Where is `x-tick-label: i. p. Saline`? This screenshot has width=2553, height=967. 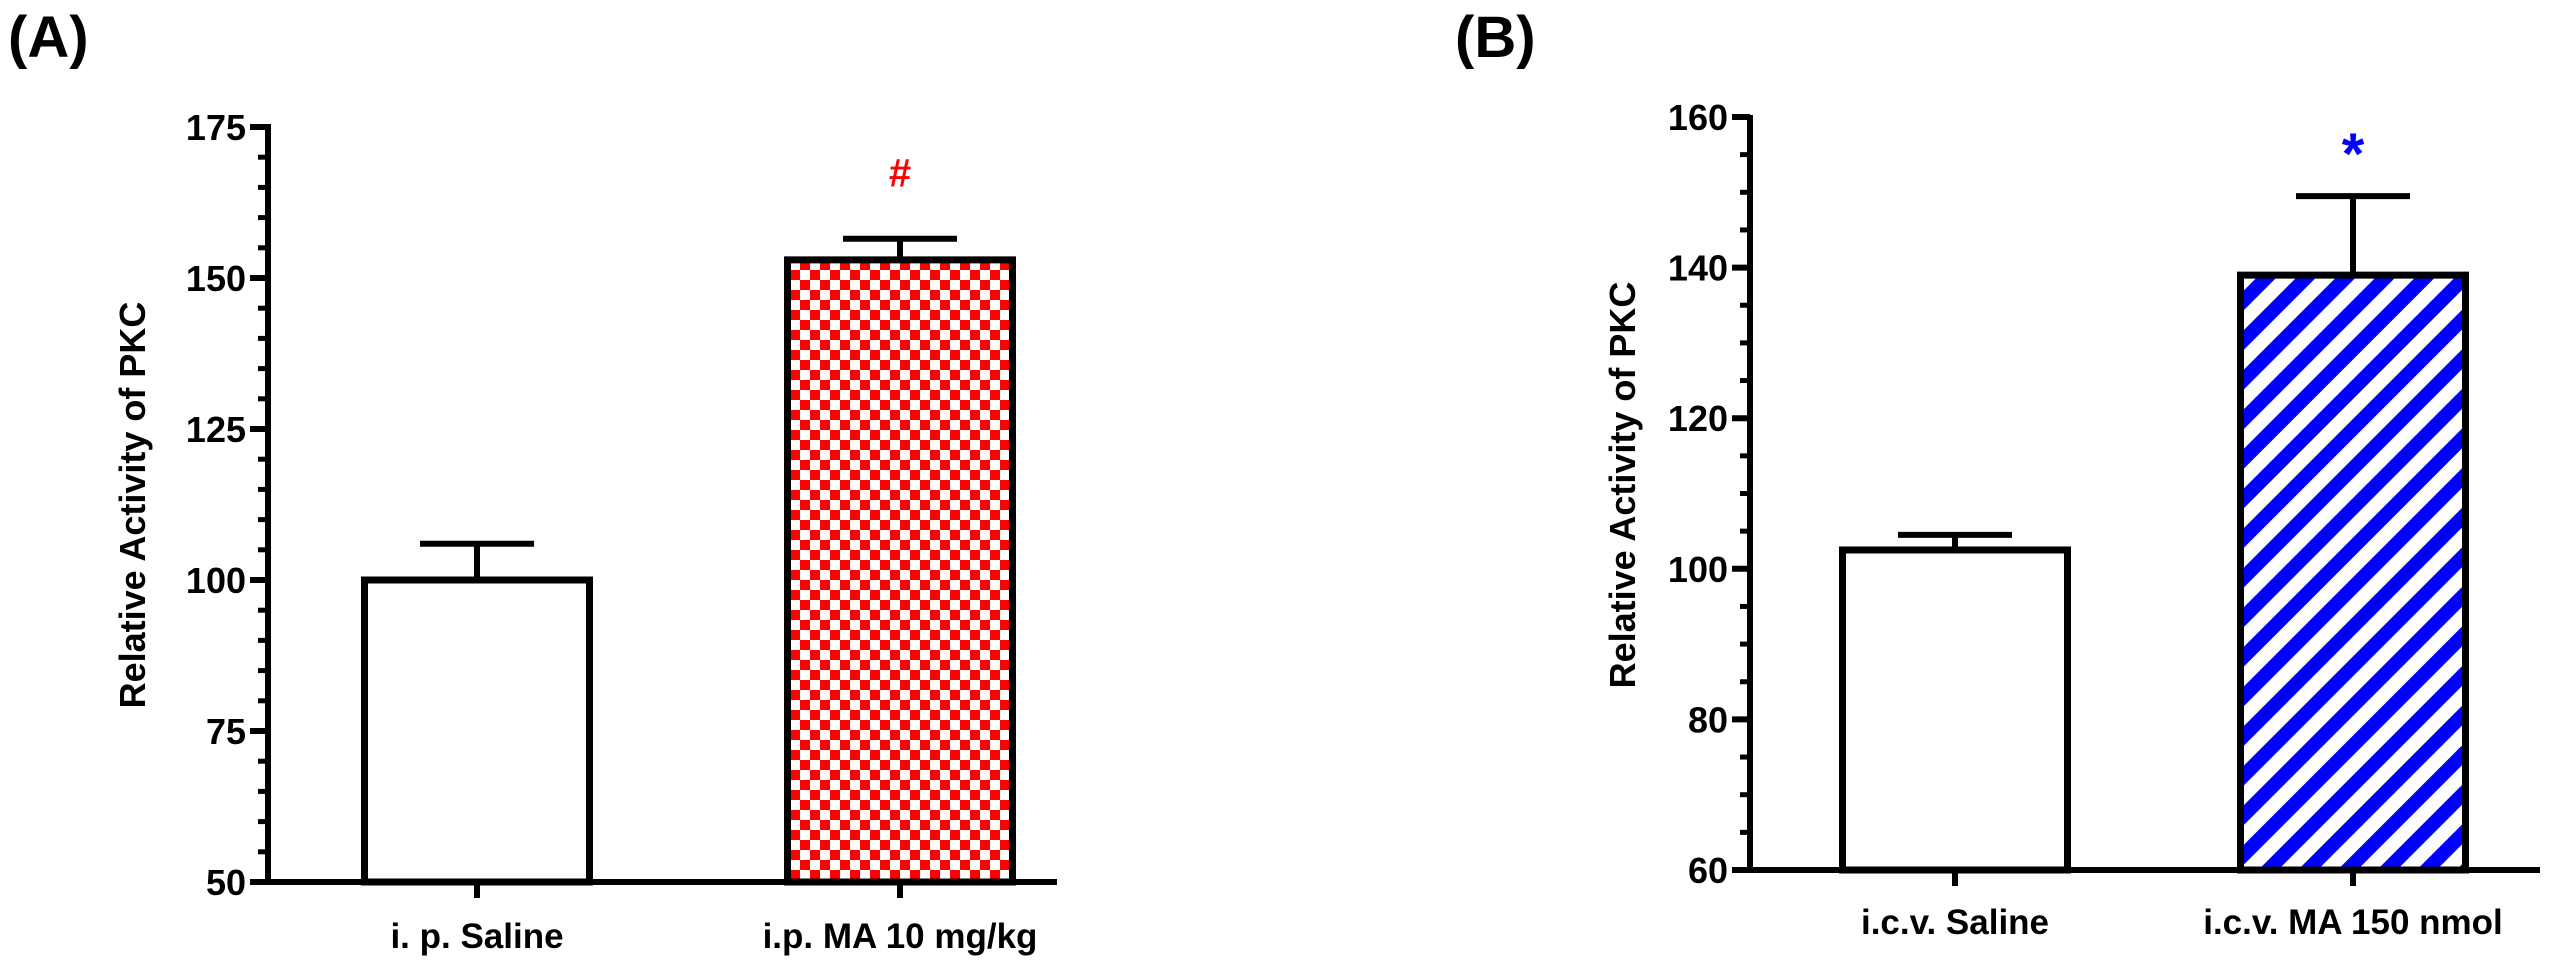
x-tick-label: i. p. Saline is located at coordinates (476, 936).